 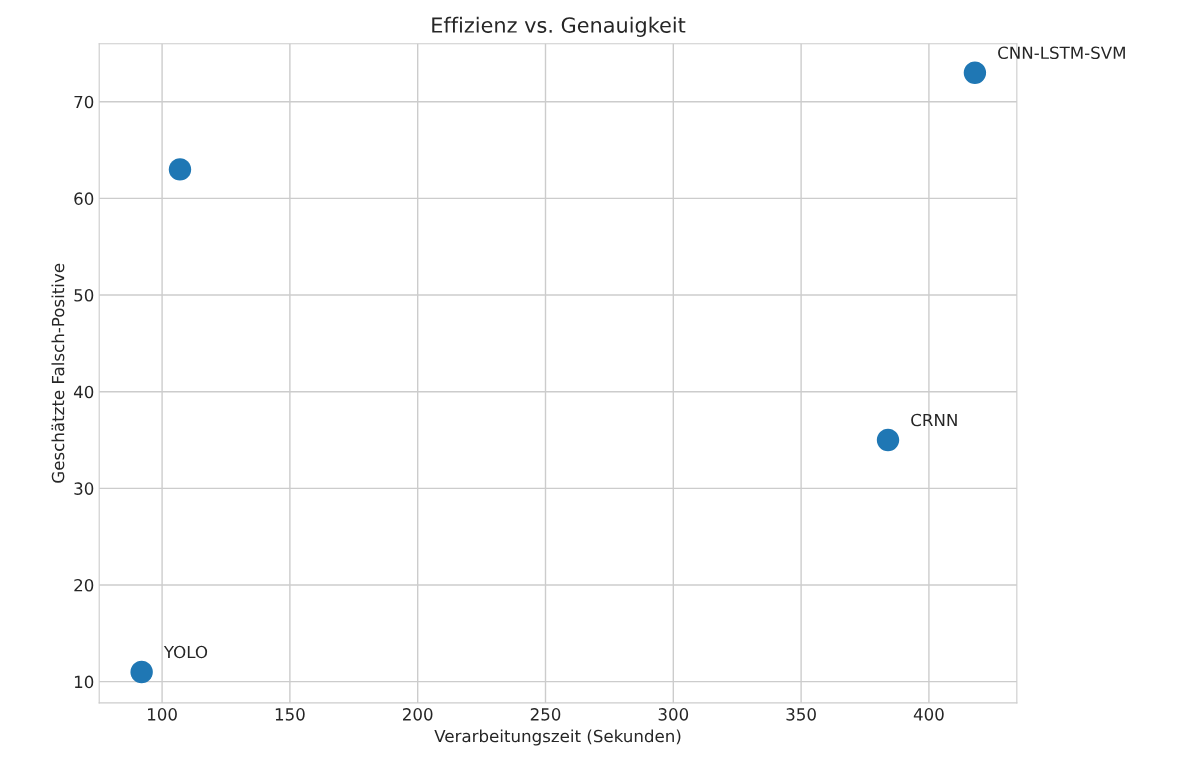 What do you see at coordinates (290, 714) in the screenshot?
I see `x-tick-label: 150` at bounding box center [290, 714].